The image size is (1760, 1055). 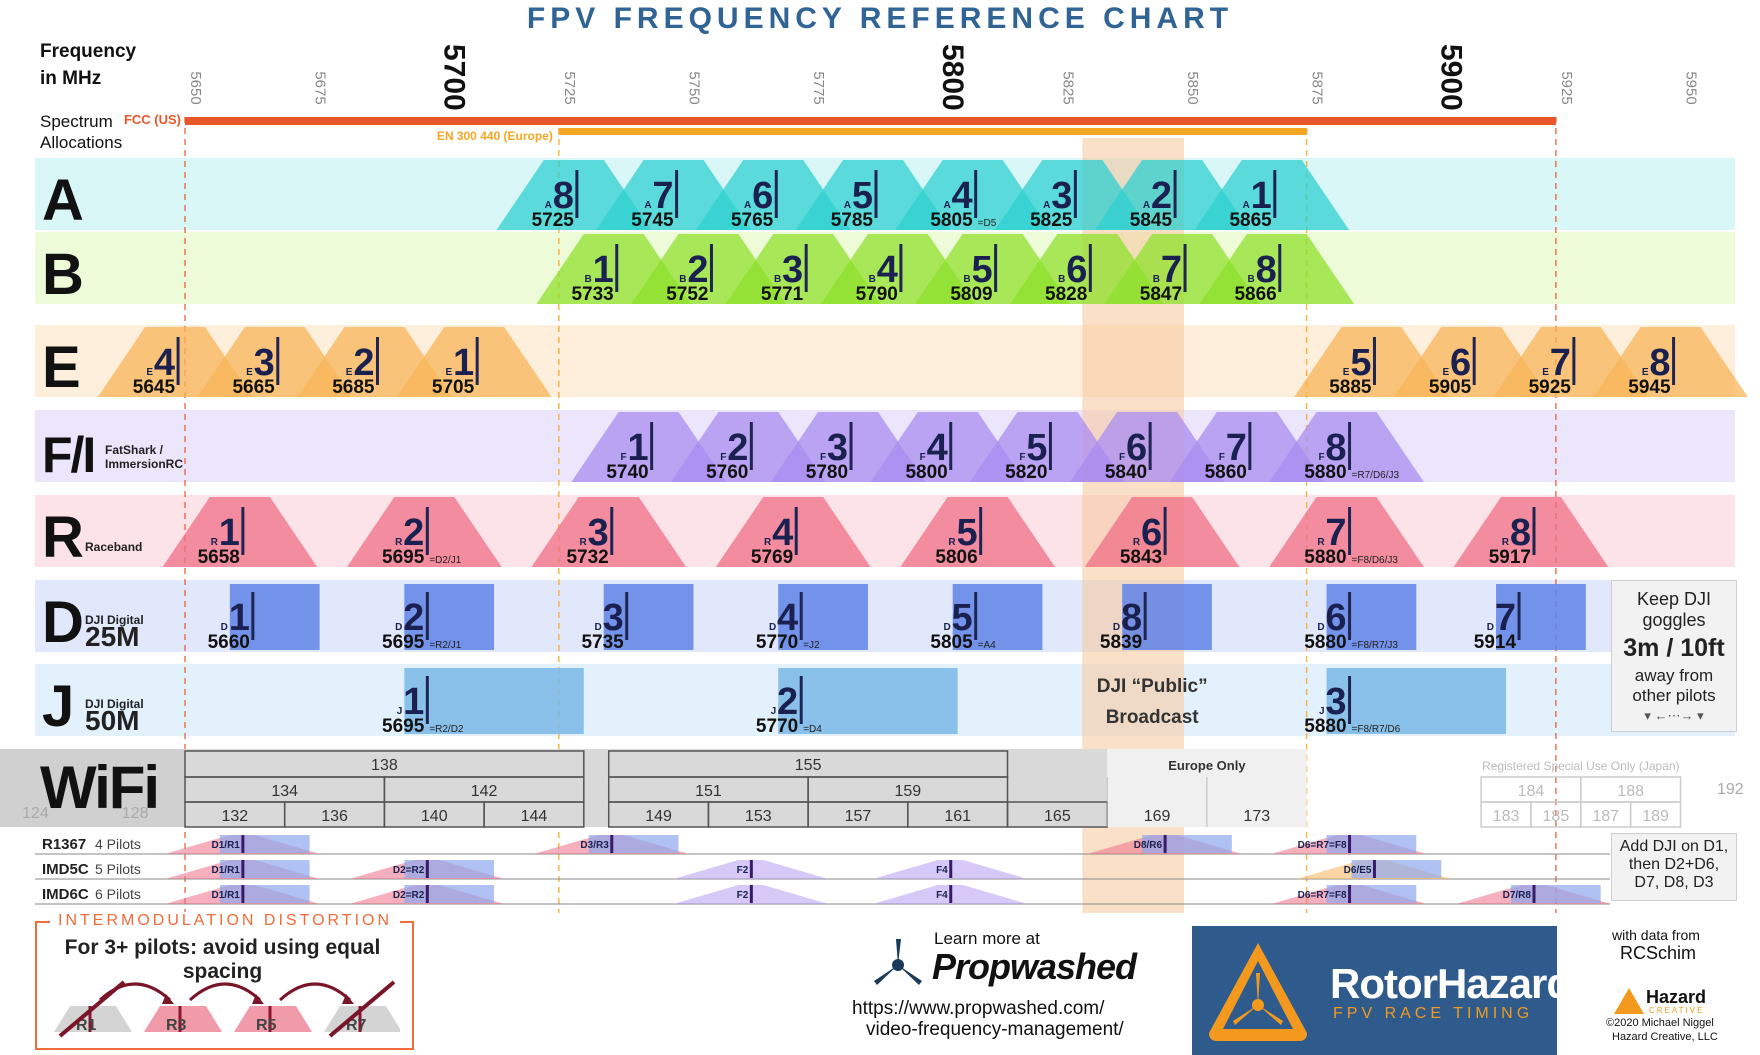 I want to click on channel-frequency: 5905, so click(x=1450, y=387).